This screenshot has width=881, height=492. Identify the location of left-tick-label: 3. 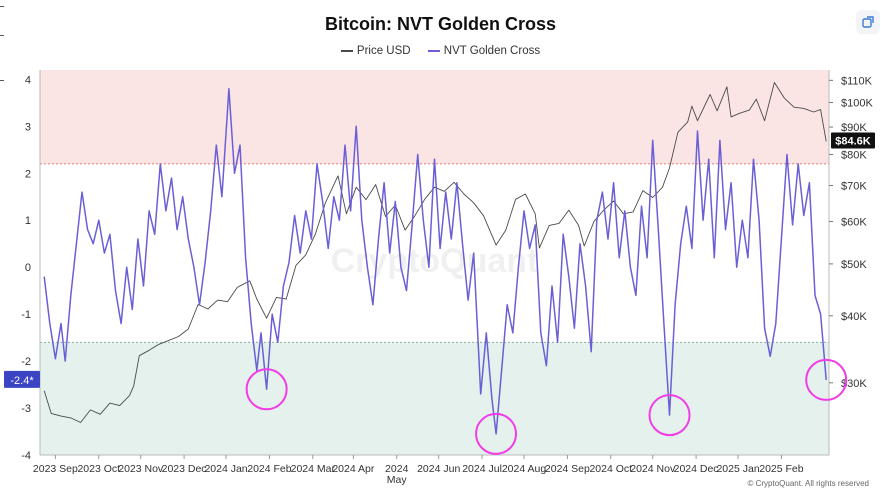
(28, 127).